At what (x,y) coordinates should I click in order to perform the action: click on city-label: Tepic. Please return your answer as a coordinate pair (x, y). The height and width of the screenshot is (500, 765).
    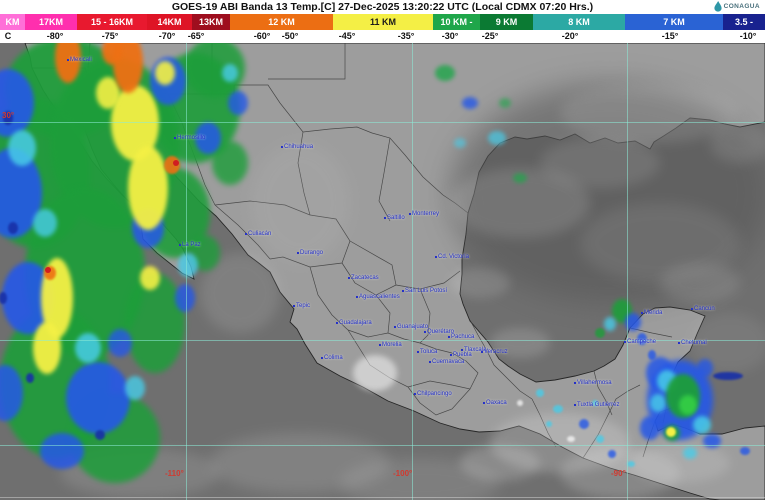
    Looking at the image, I should click on (301, 306).